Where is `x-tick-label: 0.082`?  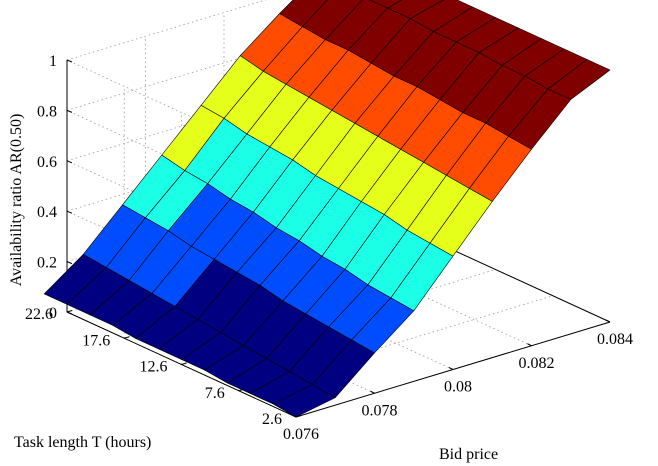
x-tick-label: 0.082 is located at coordinates (537, 363).